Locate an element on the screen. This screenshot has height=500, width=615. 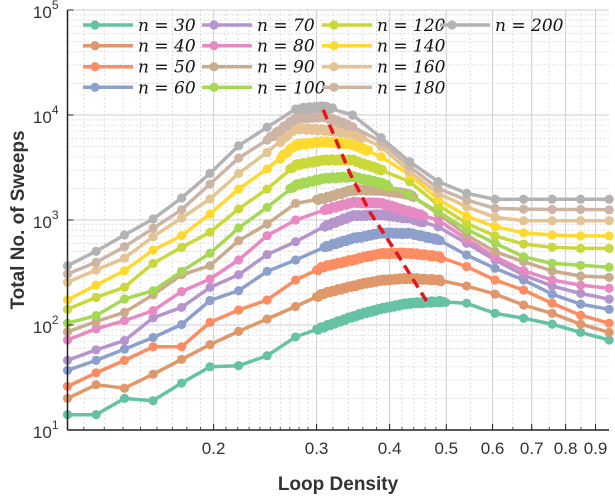
x-tick-label: 0.3 is located at coordinates (317, 448).